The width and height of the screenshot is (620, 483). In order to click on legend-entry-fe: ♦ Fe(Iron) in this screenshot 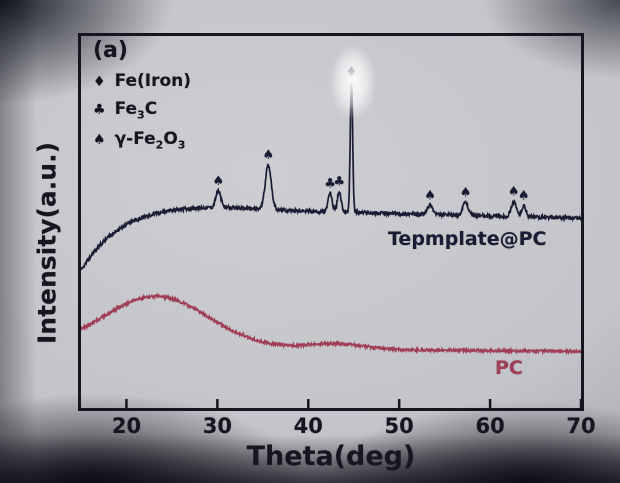, I will do `click(142, 81)`.